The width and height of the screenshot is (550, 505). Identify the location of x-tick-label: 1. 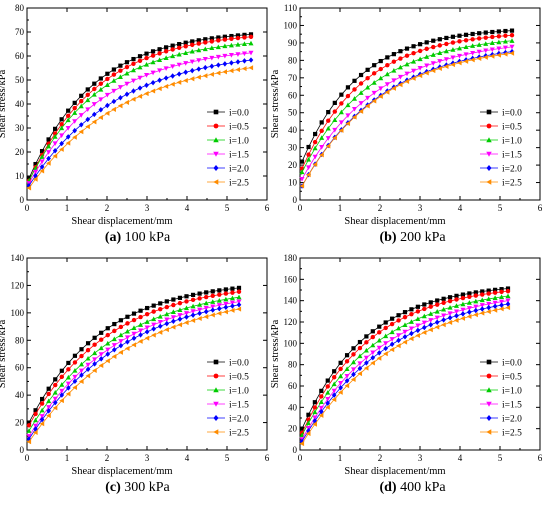
(340, 208).